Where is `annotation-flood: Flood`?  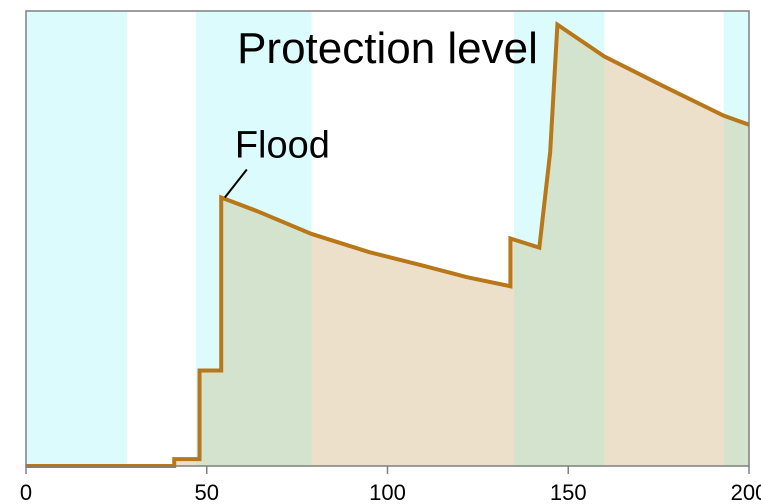 annotation-flood: Flood is located at coordinates (282, 146).